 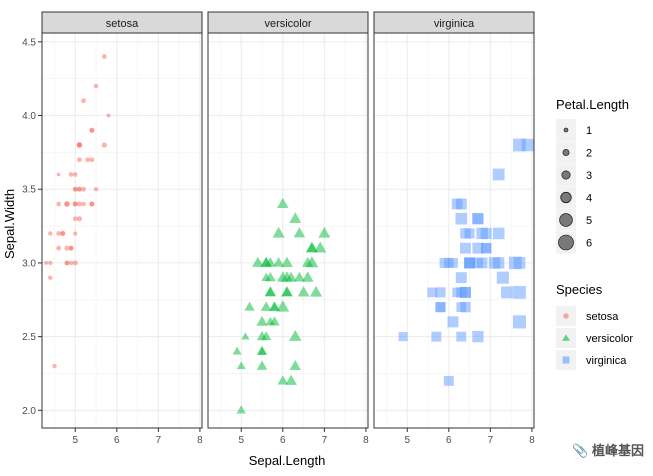 What do you see at coordinates (602, 317) in the screenshot?
I see `color-legend-label: setosa` at bounding box center [602, 317].